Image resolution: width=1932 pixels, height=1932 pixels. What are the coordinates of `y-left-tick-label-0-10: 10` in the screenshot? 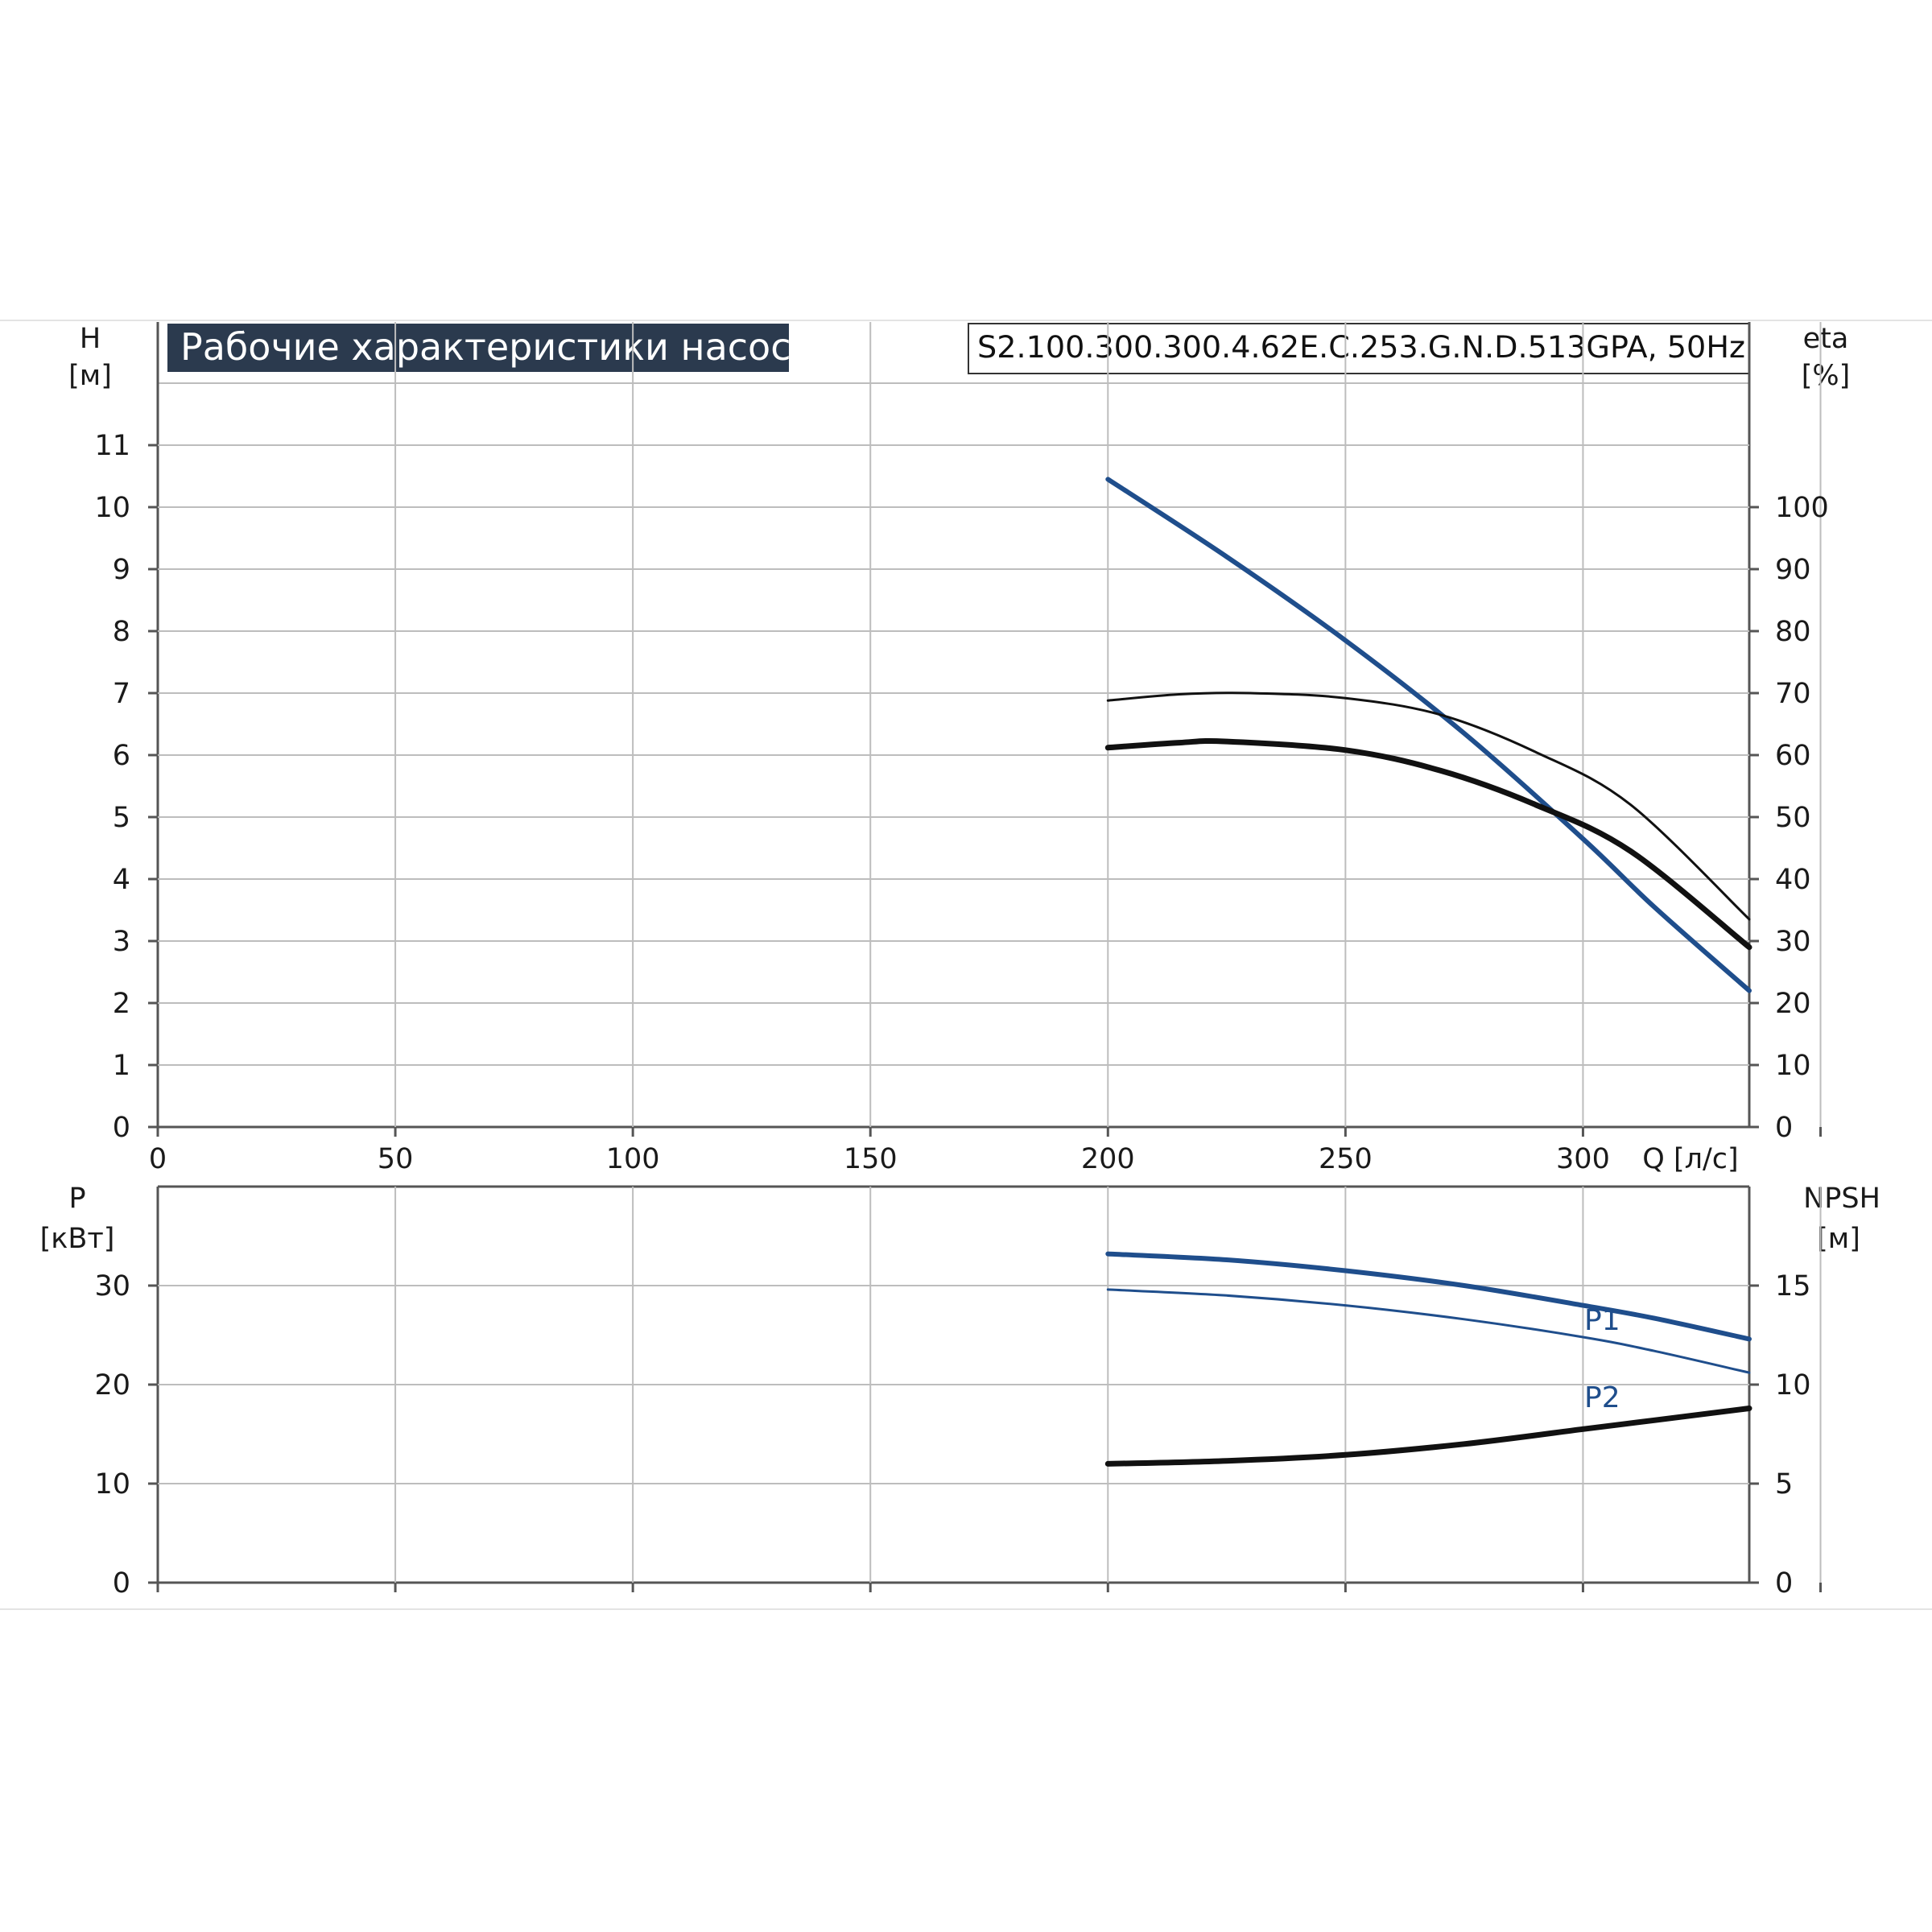 It's located at (112, 508).